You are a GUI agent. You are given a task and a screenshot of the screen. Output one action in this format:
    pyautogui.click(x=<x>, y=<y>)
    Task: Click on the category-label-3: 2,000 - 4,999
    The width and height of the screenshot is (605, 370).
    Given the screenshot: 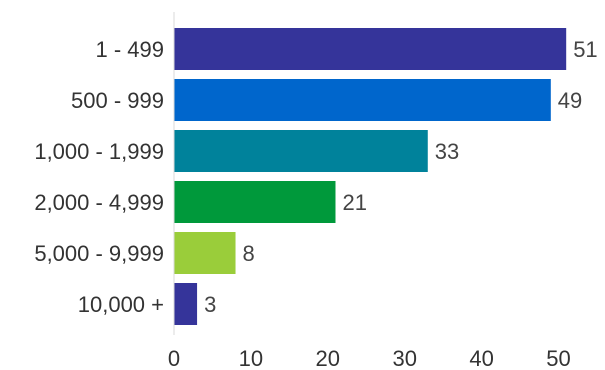 What is the action you would take?
    pyautogui.click(x=99, y=202)
    